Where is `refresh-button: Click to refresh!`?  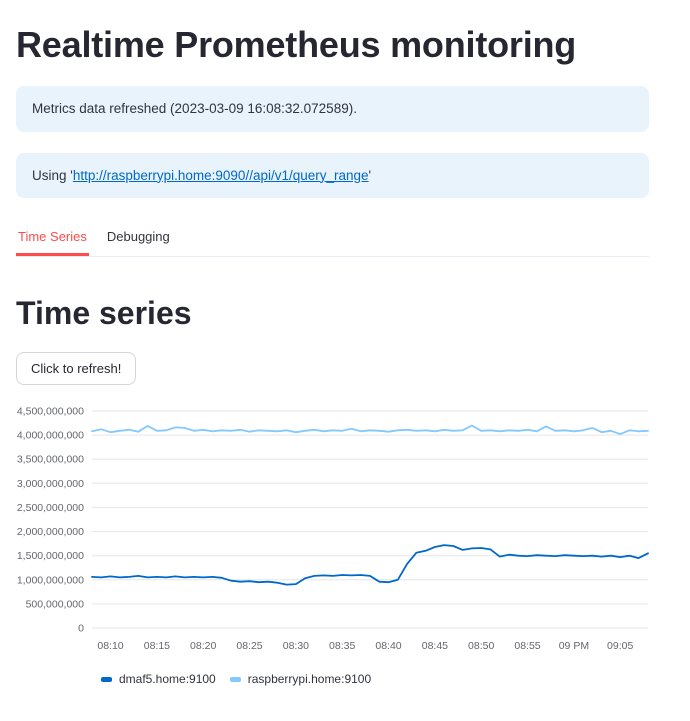 refresh-button: Click to refresh! is located at coordinates (76, 369).